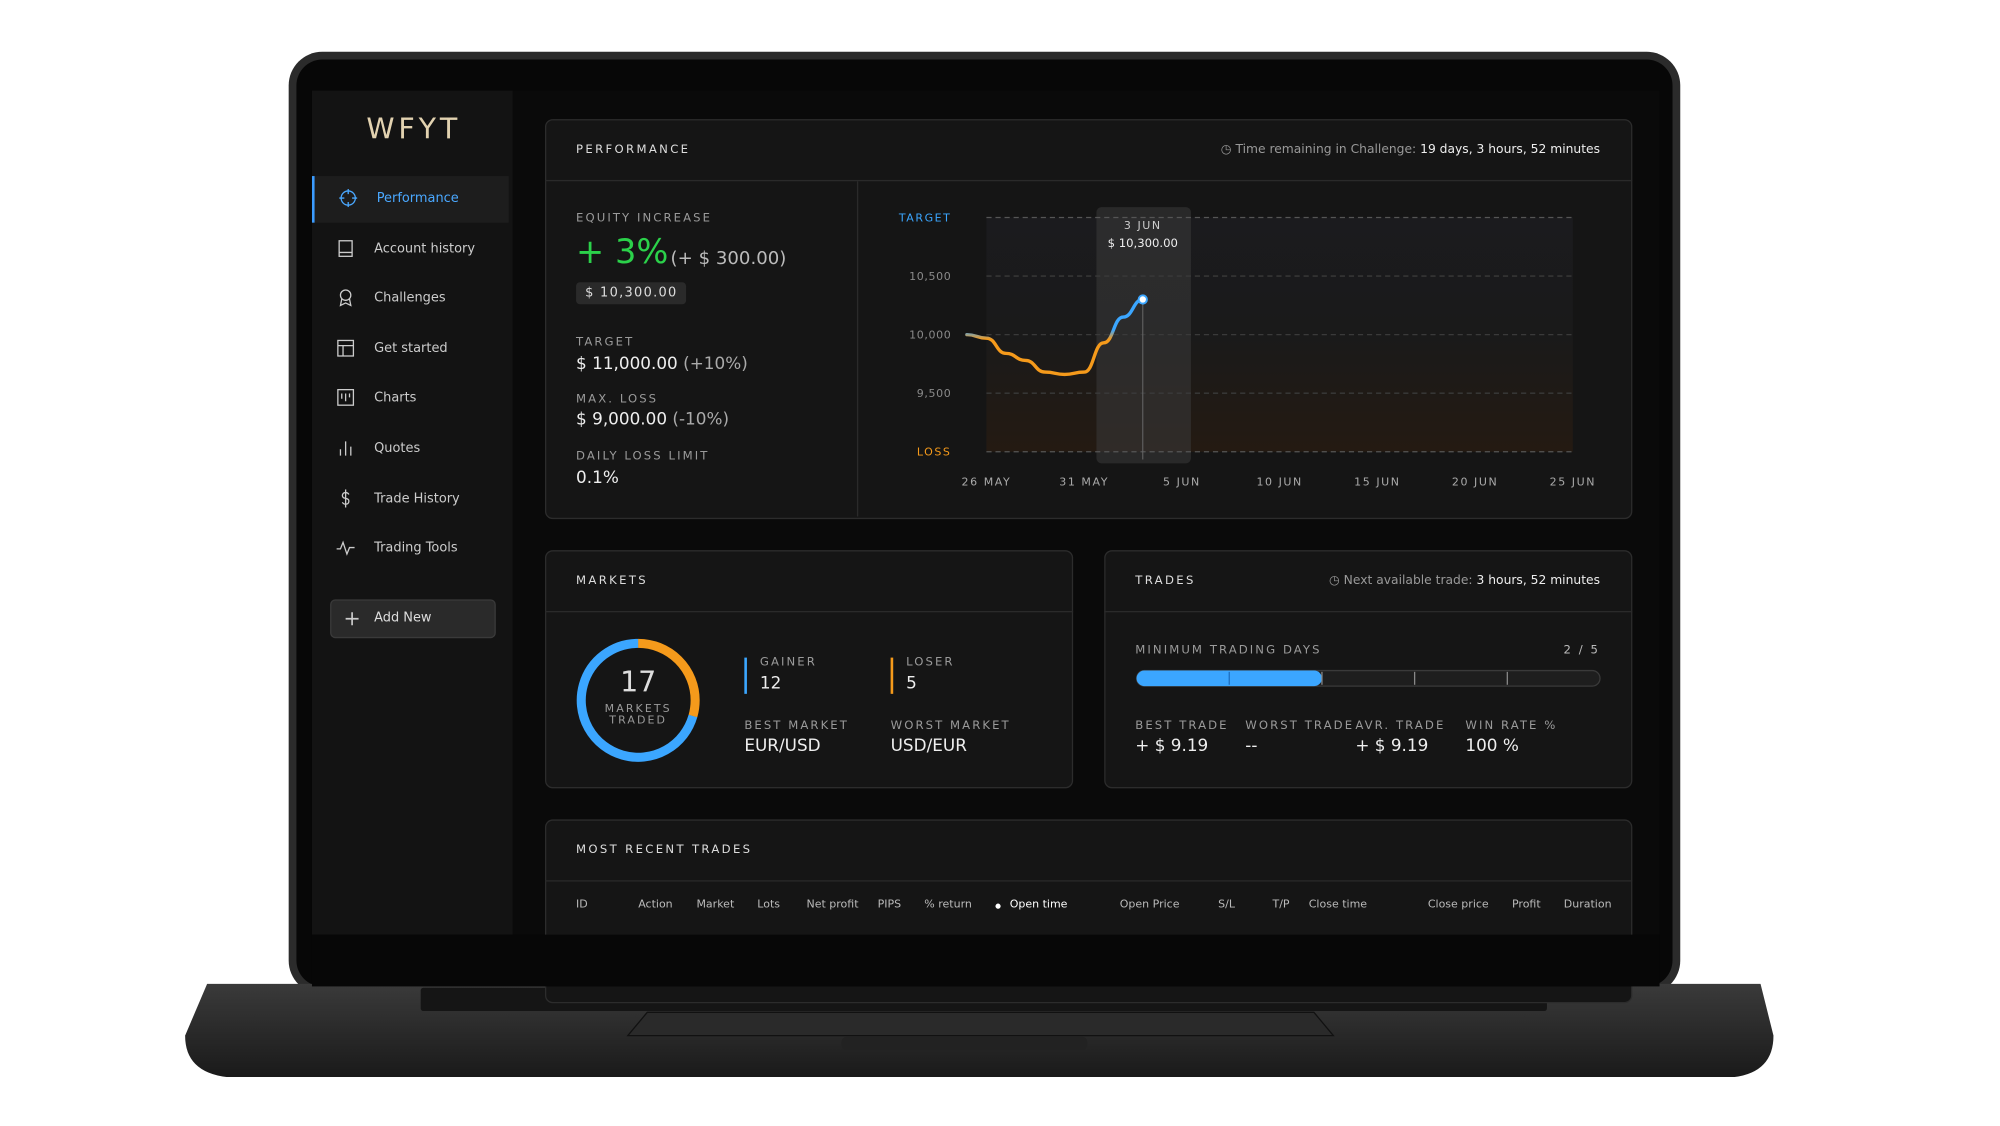 The height and width of the screenshot is (1126, 2000). What do you see at coordinates (622, 252) in the screenshot?
I see `equity-pct: + 3%` at bounding box center [622, 252].